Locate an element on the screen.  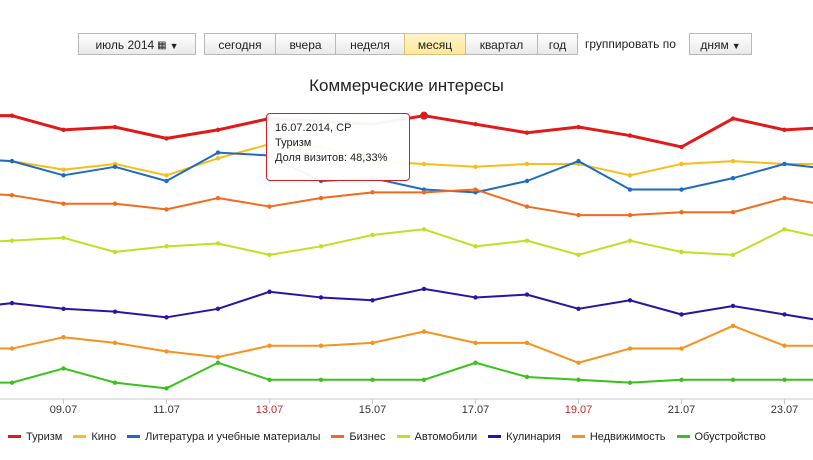
legend-item: Кулинария is located at coordinates (524, 437).